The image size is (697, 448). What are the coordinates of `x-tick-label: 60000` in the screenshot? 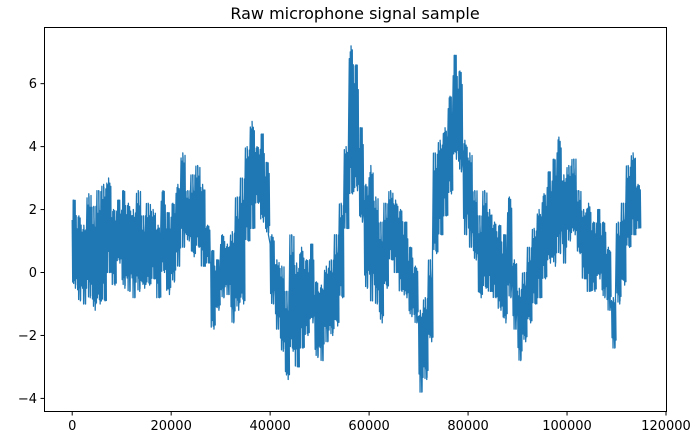 It's located at (368, 426).